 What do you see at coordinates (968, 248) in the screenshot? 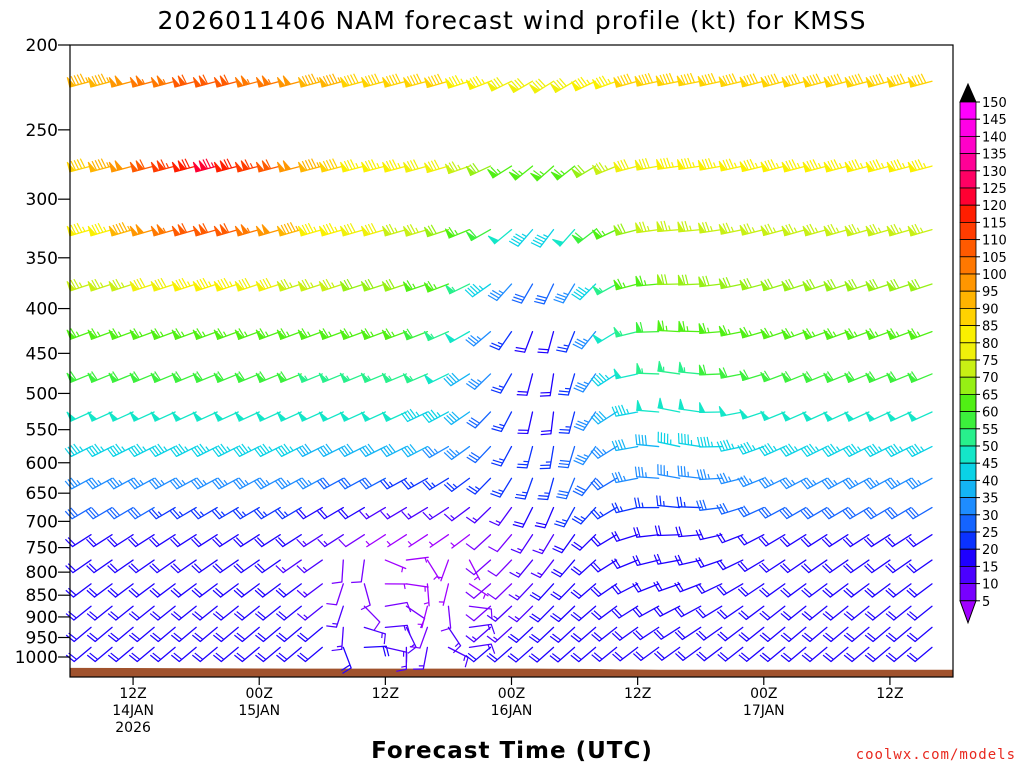
I see `colorbar-swatch` at bounding box center [968, 248].